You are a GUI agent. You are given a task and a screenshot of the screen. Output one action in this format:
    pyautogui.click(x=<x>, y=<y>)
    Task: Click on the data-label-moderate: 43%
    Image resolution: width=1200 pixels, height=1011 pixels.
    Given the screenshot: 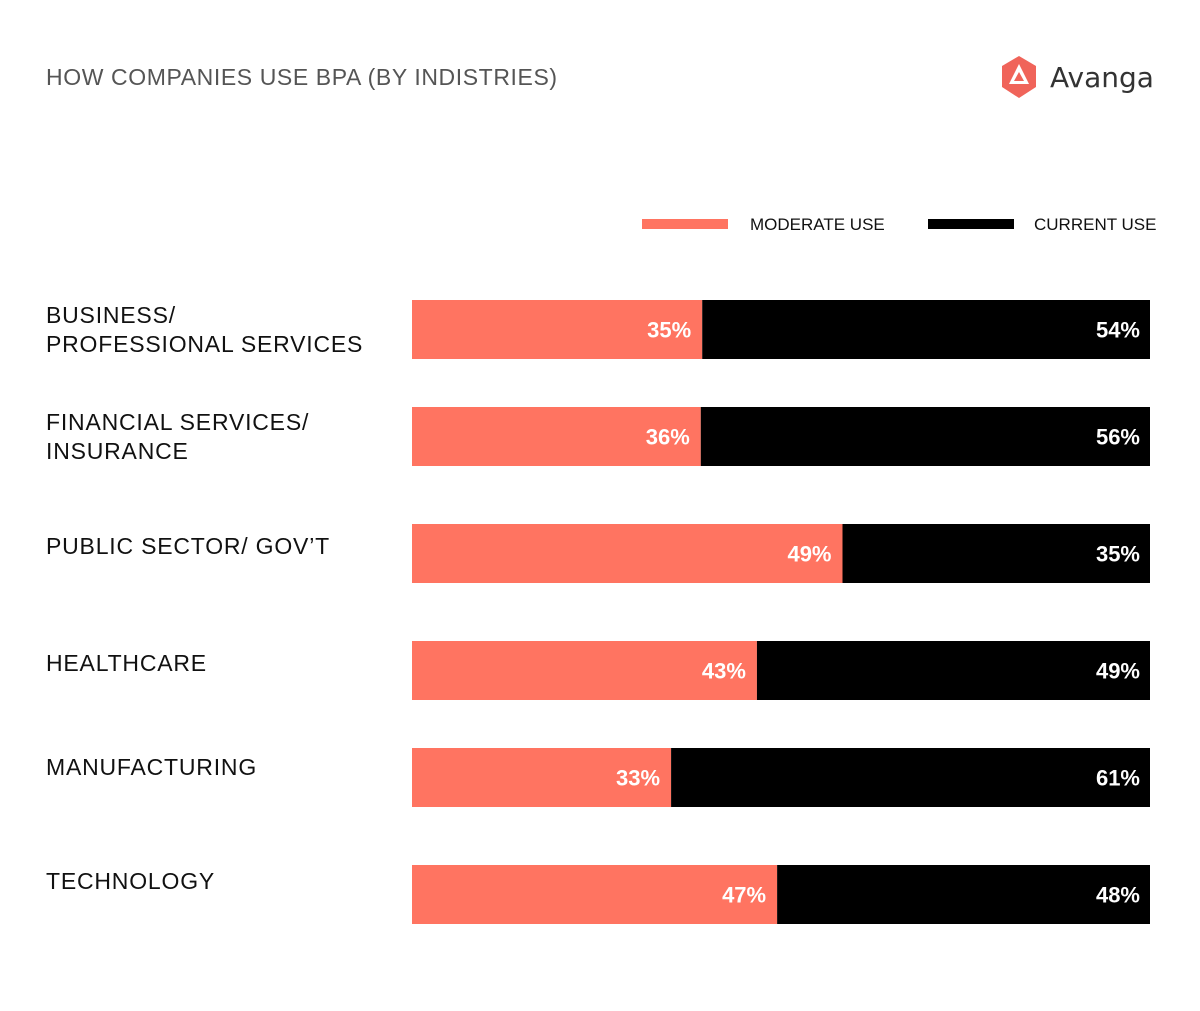 What is the action you would take?
    pyautogui.click(x=724, y=671)
    